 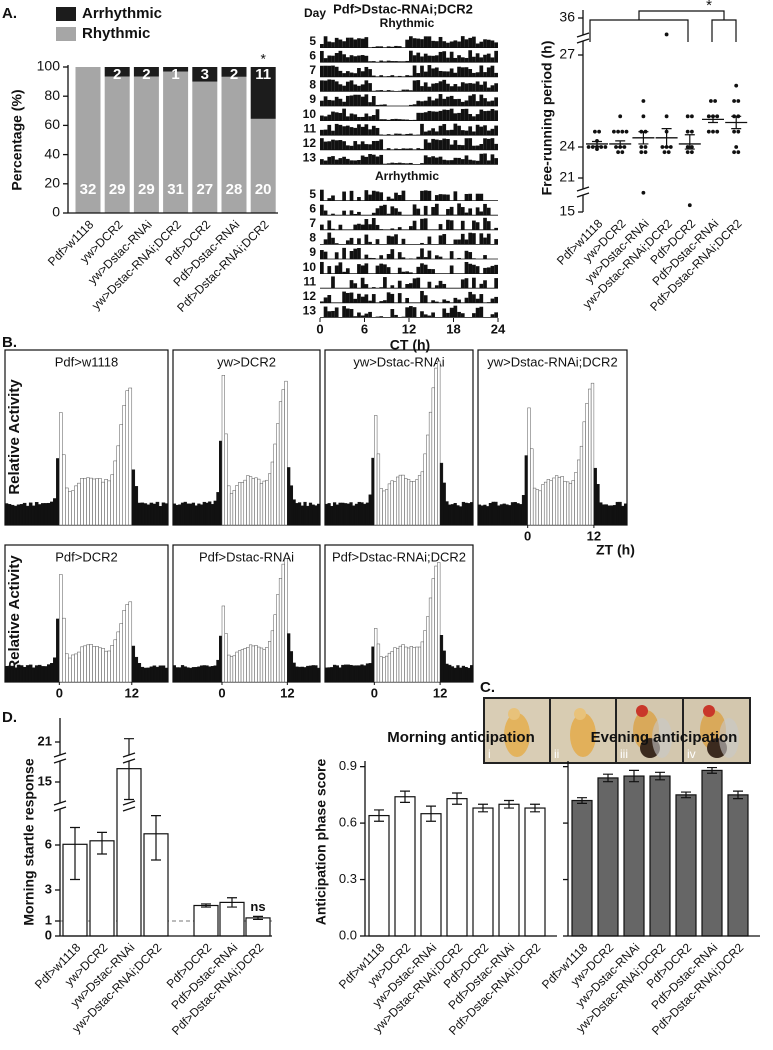 What do you see at coordinates (687, 147) in the screenshot?
I see `data-point` at bounding box center [687, 147].